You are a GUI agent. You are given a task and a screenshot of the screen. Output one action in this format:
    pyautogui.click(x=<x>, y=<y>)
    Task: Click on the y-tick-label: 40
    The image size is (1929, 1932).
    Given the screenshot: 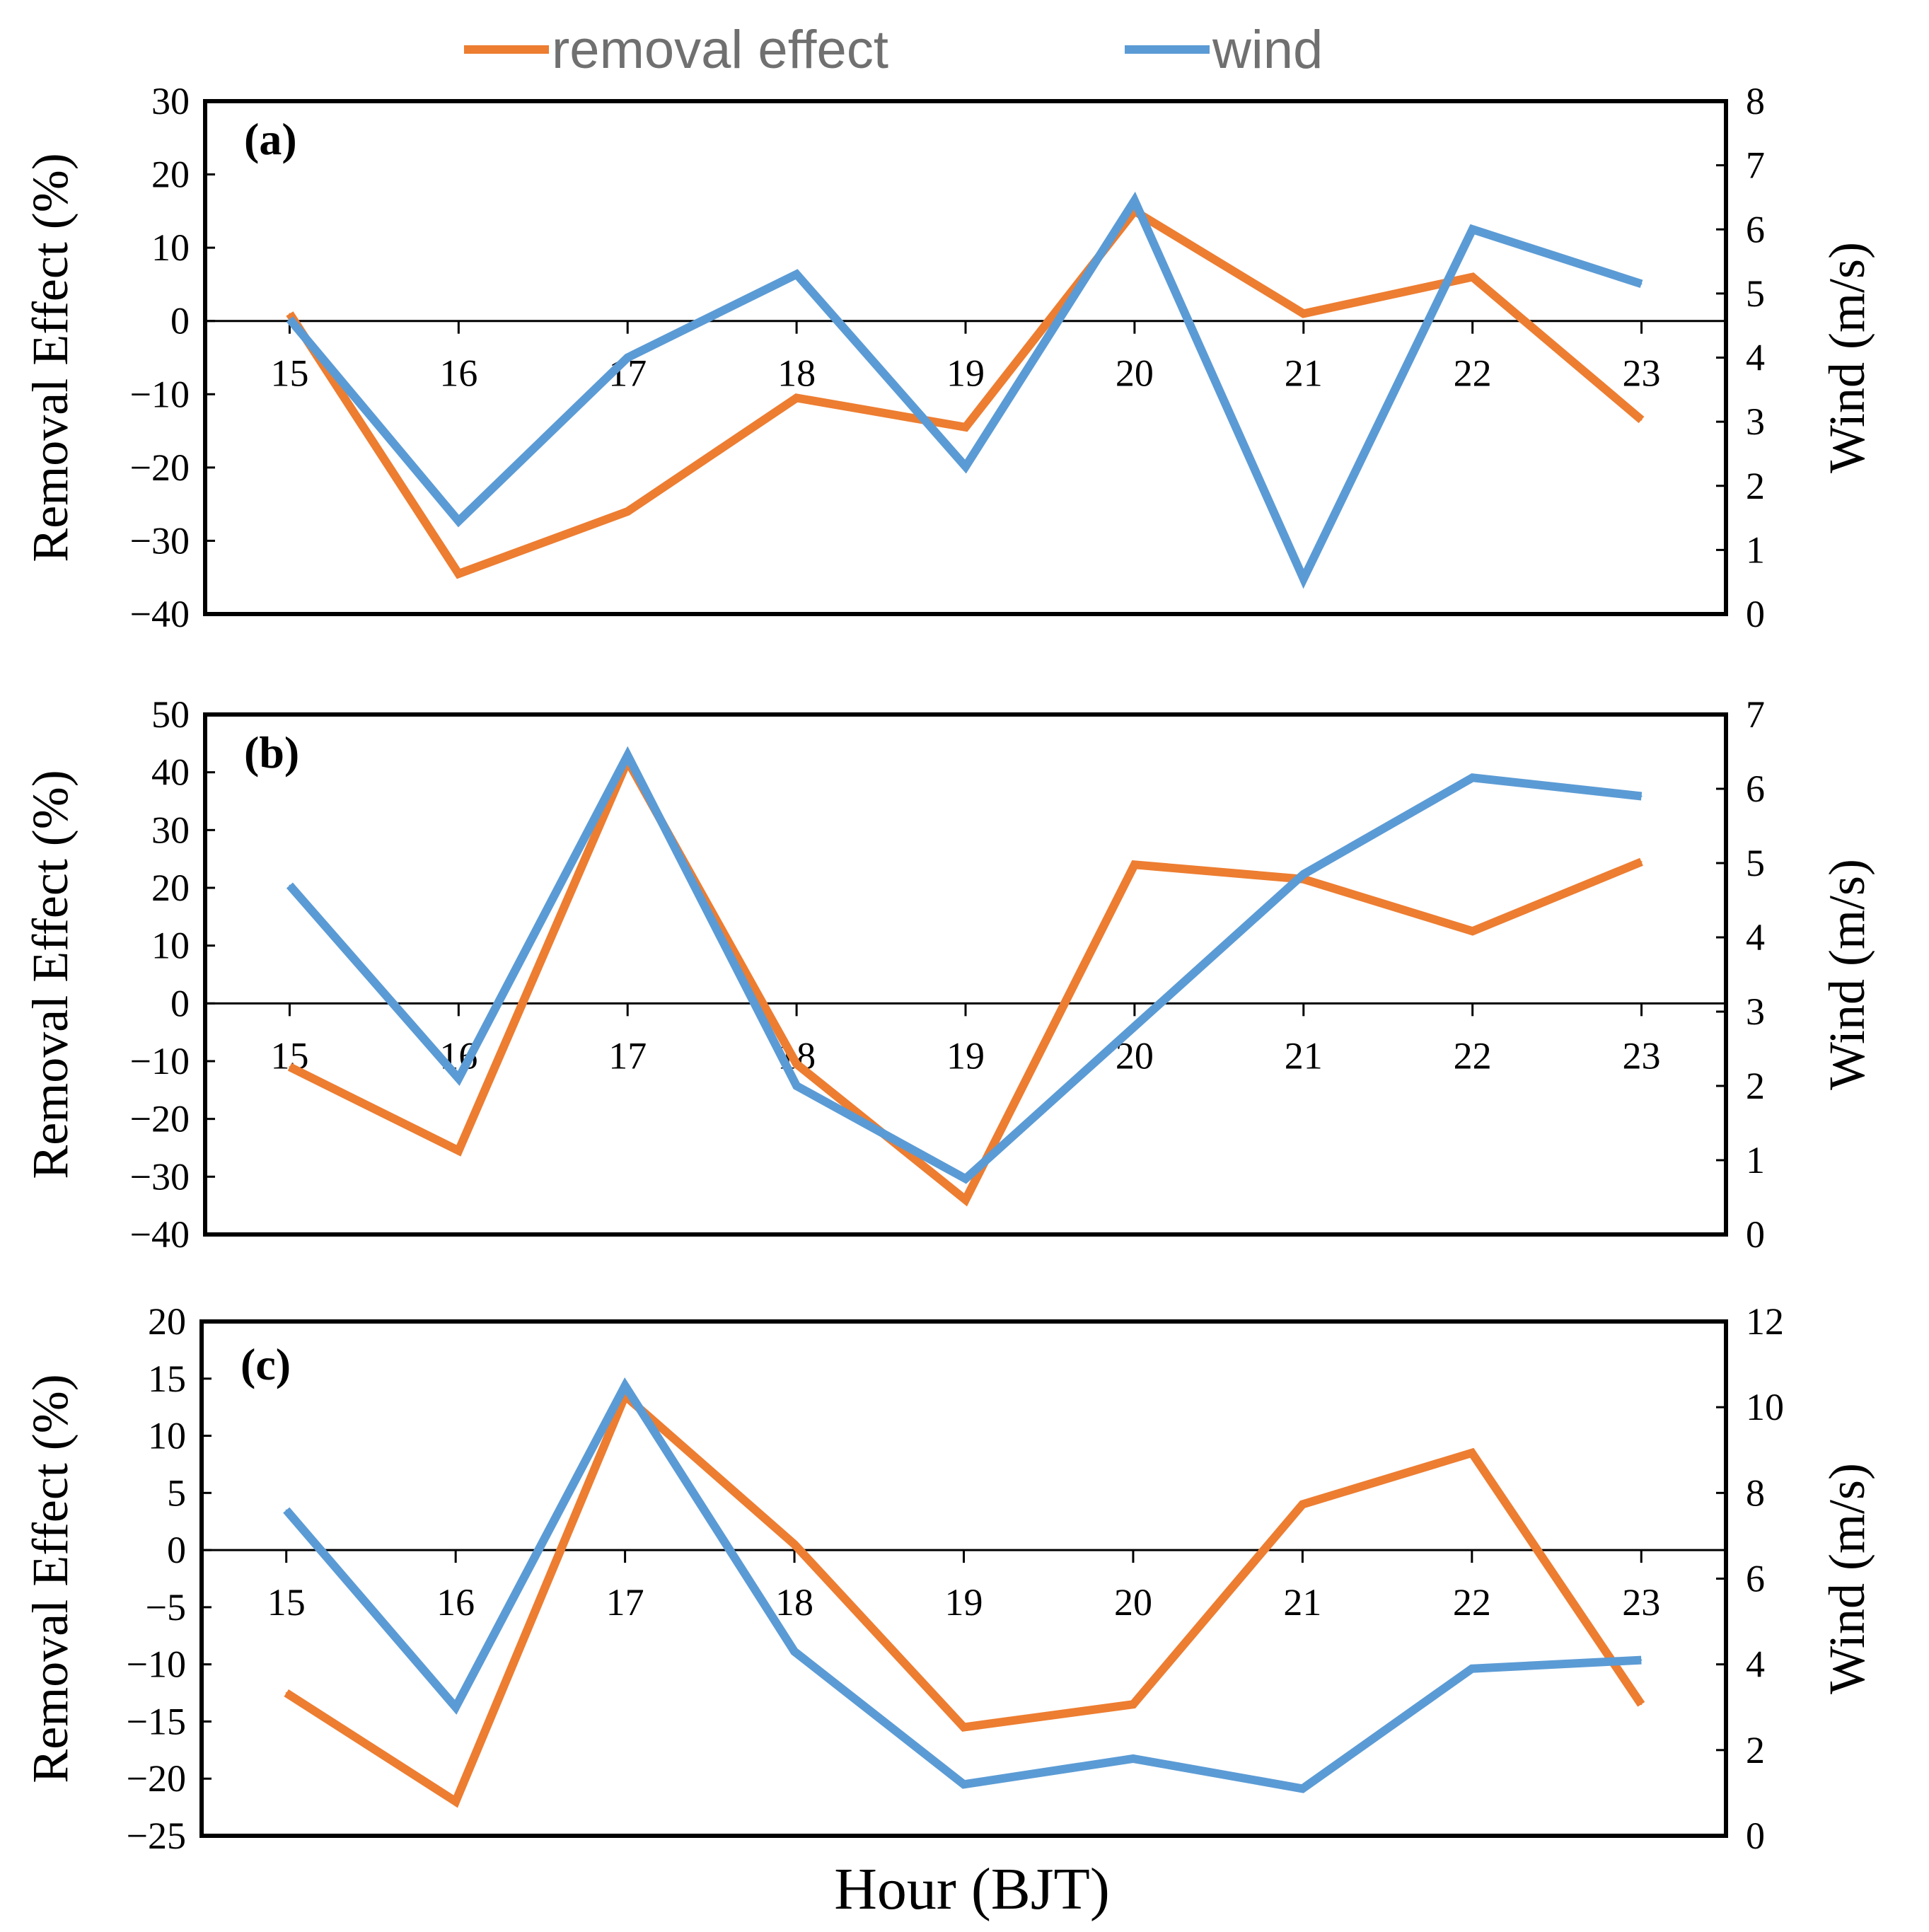 What is the action you would take?
    pyautogui.click(x=170, y=772)
    